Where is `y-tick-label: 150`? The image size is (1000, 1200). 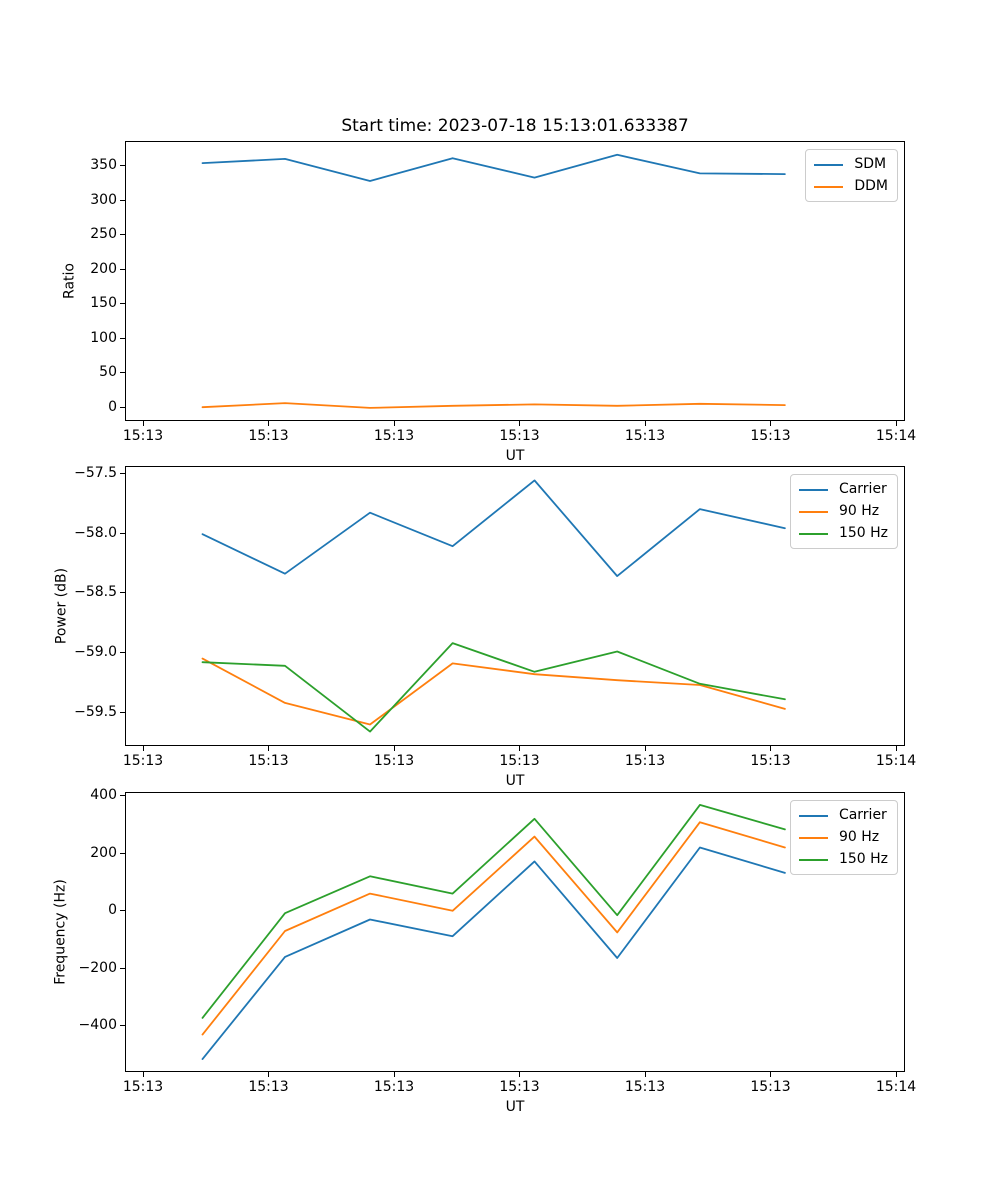 y-tick-label: 150 is located at coordinates (103, 303).